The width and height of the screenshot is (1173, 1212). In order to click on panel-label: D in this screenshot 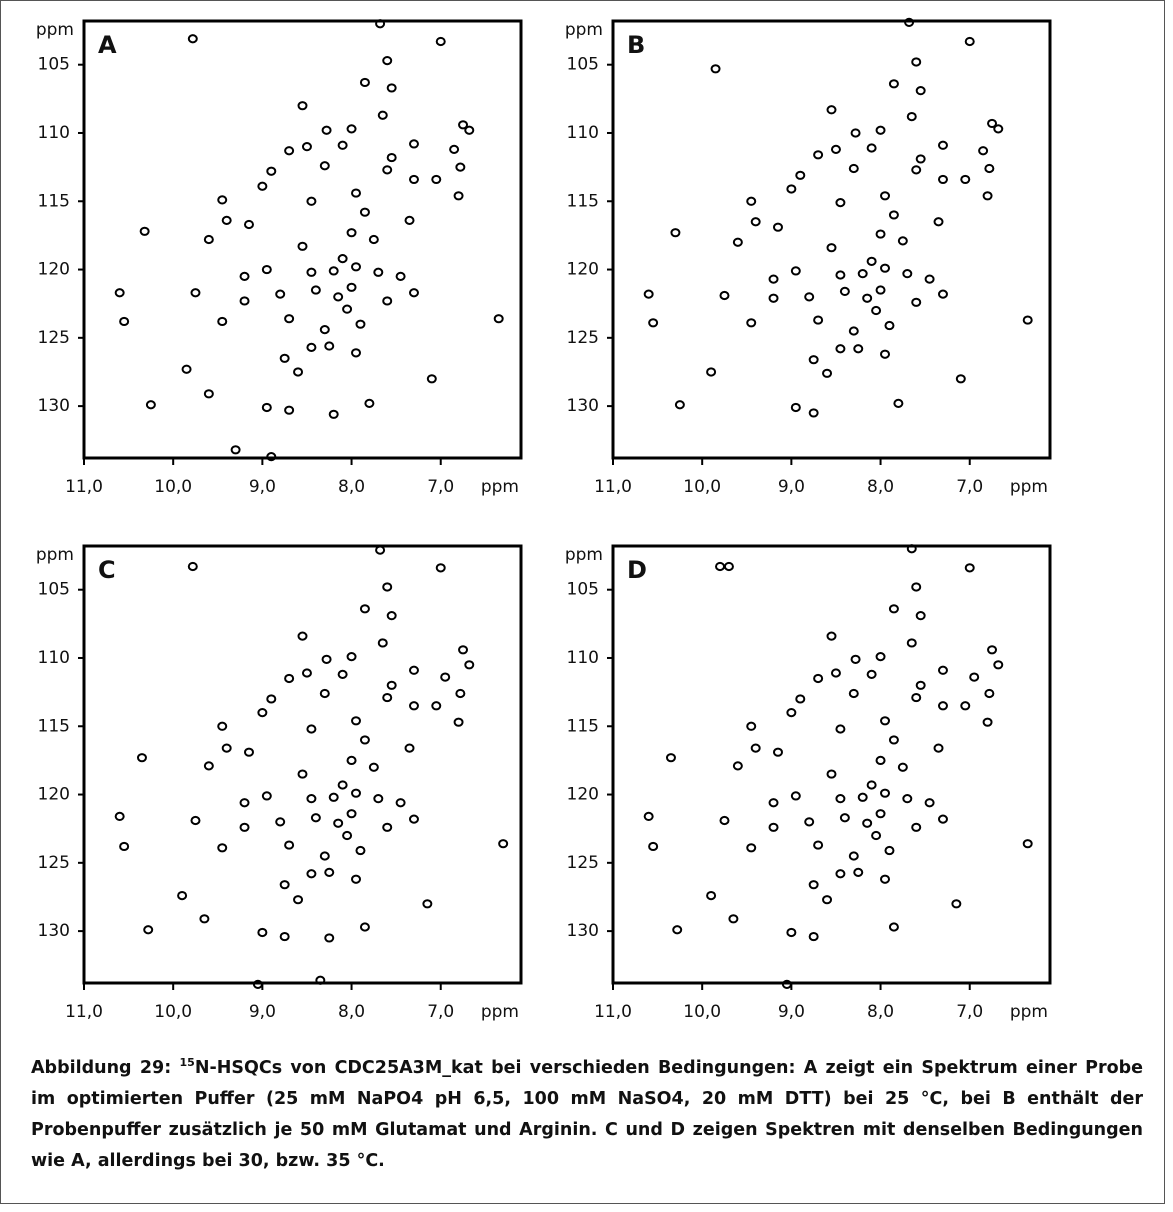, I will do `click(637, 570)`.